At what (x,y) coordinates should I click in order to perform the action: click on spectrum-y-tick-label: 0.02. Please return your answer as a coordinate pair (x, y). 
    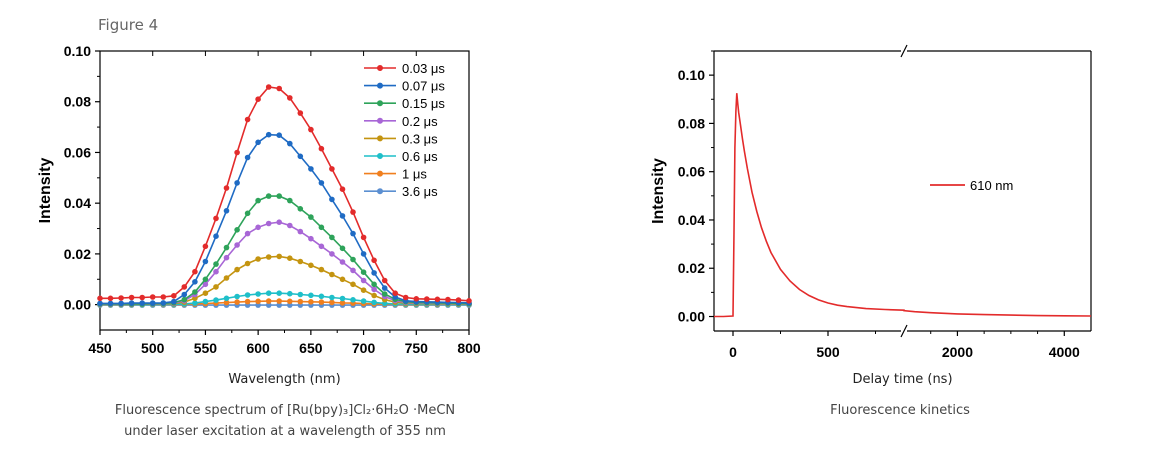
    Looking at the image, I should click on (77, 254).